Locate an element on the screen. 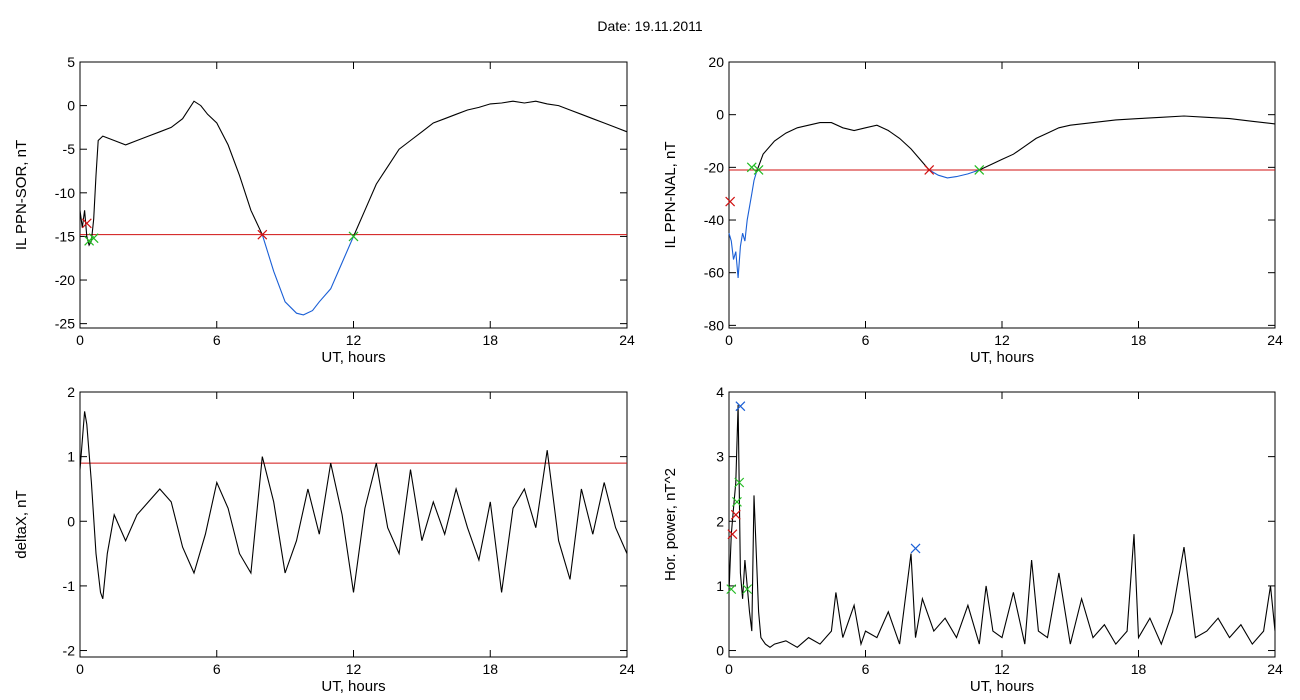  y-tick-label: 20 is located at coordinates (716, 62).